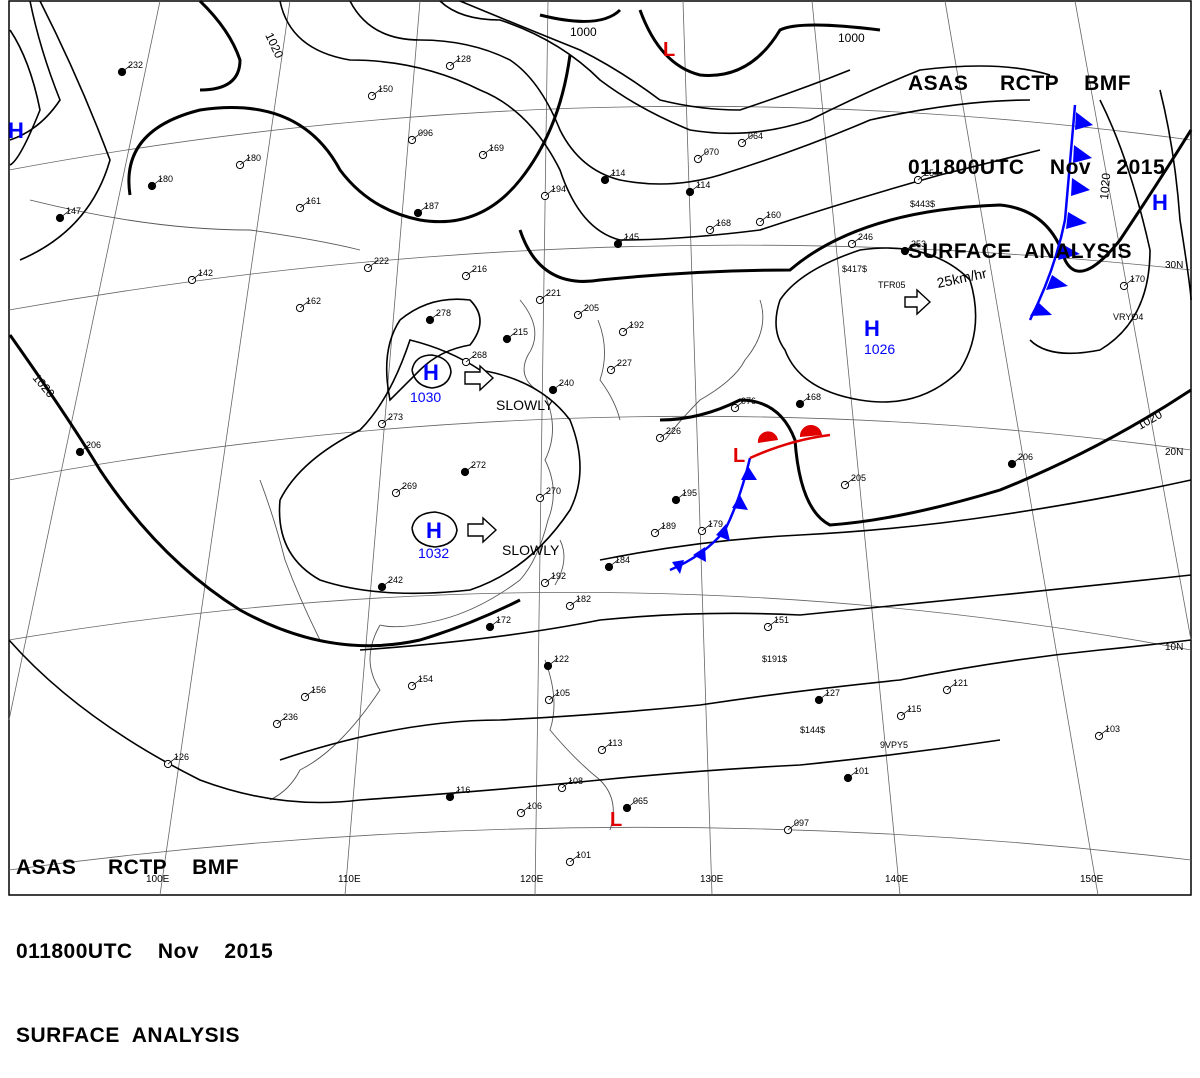 The image size is (1200, 1078). What do you see at coordinates (479, 355) in the screenshot?
I see `station-pressure-value: 268` at bounding box center [479, 355].